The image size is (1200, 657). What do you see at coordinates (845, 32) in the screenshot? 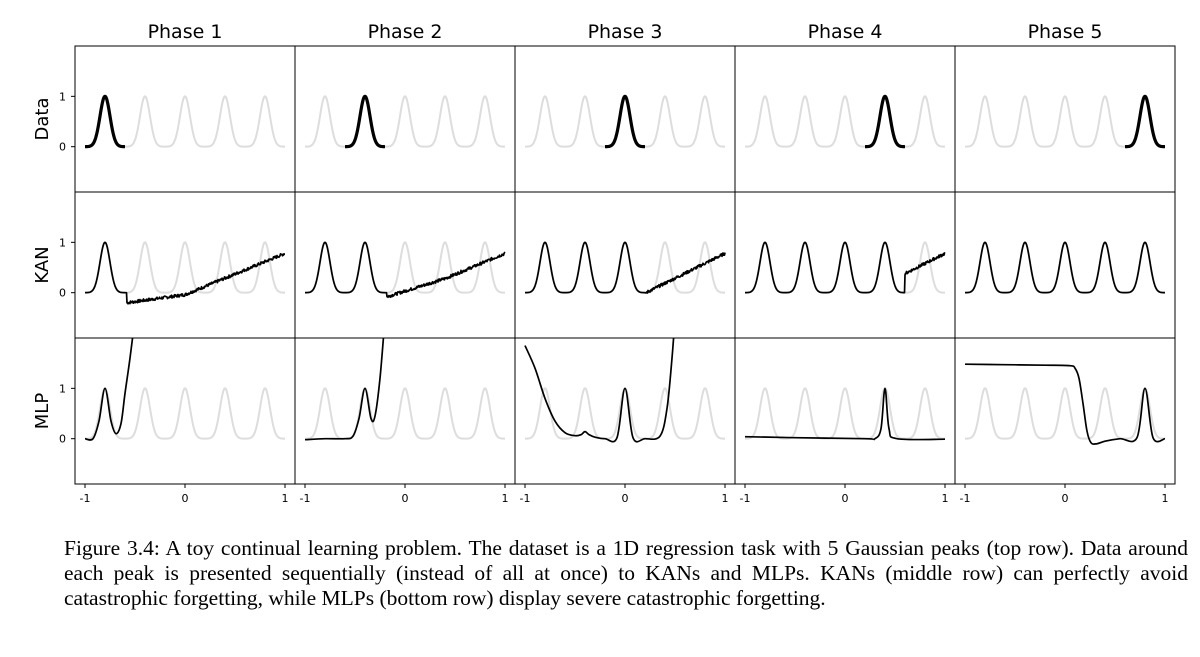
I see `phase-title: Phase 4` at bounding box center [845, 32].